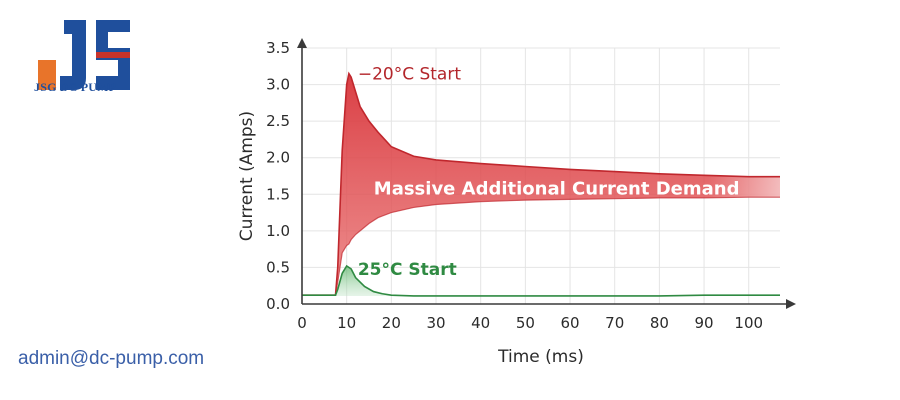 This screenshot has height=400, width=900. What do you see at coordinates (346, 323) in the screenshot?
I see `x-tick-label: 10` at bounding box center [346, 323].